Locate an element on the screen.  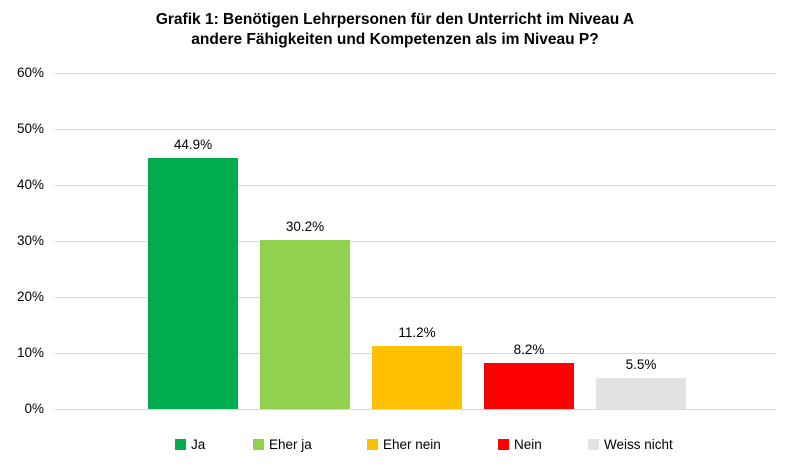
legend-label: Eher nein is located at coordinates (412, 444).